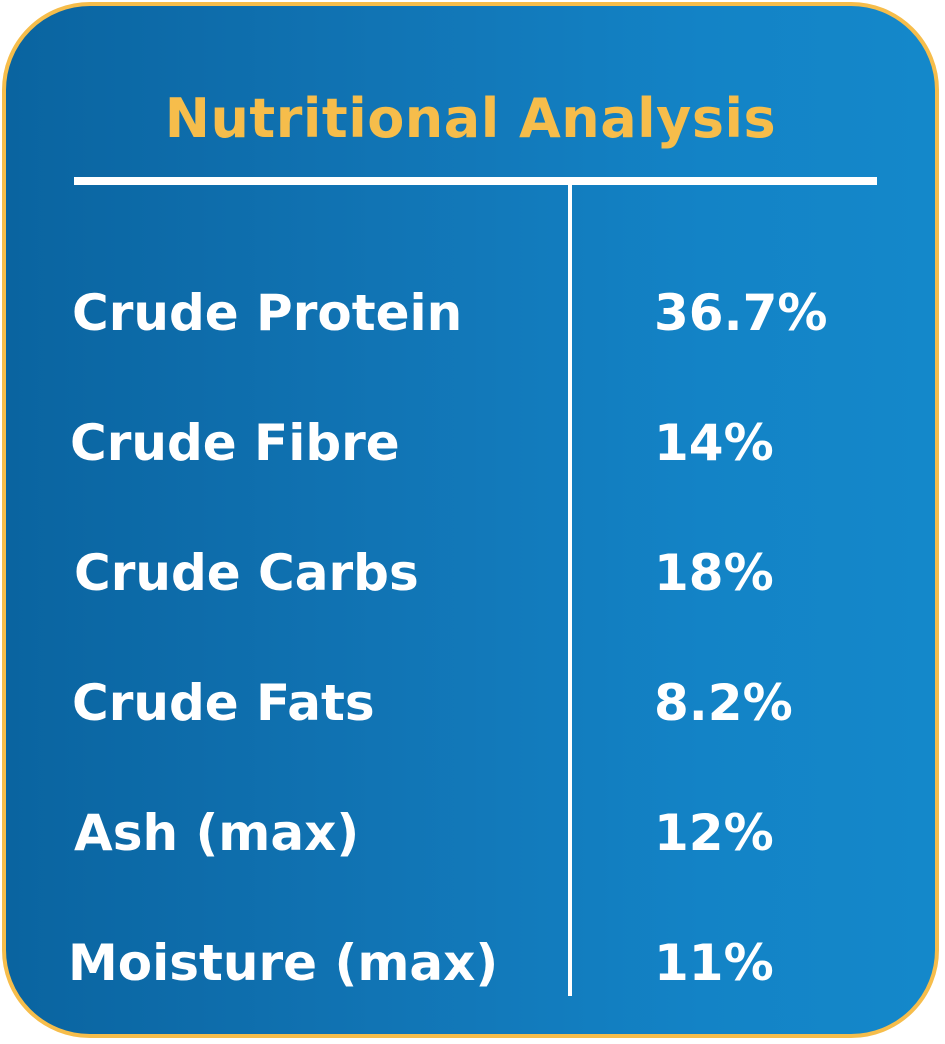  Describe the element at coordinates (714, 963) in the screenshot. I see `nutrient-value: 11%` at that location.